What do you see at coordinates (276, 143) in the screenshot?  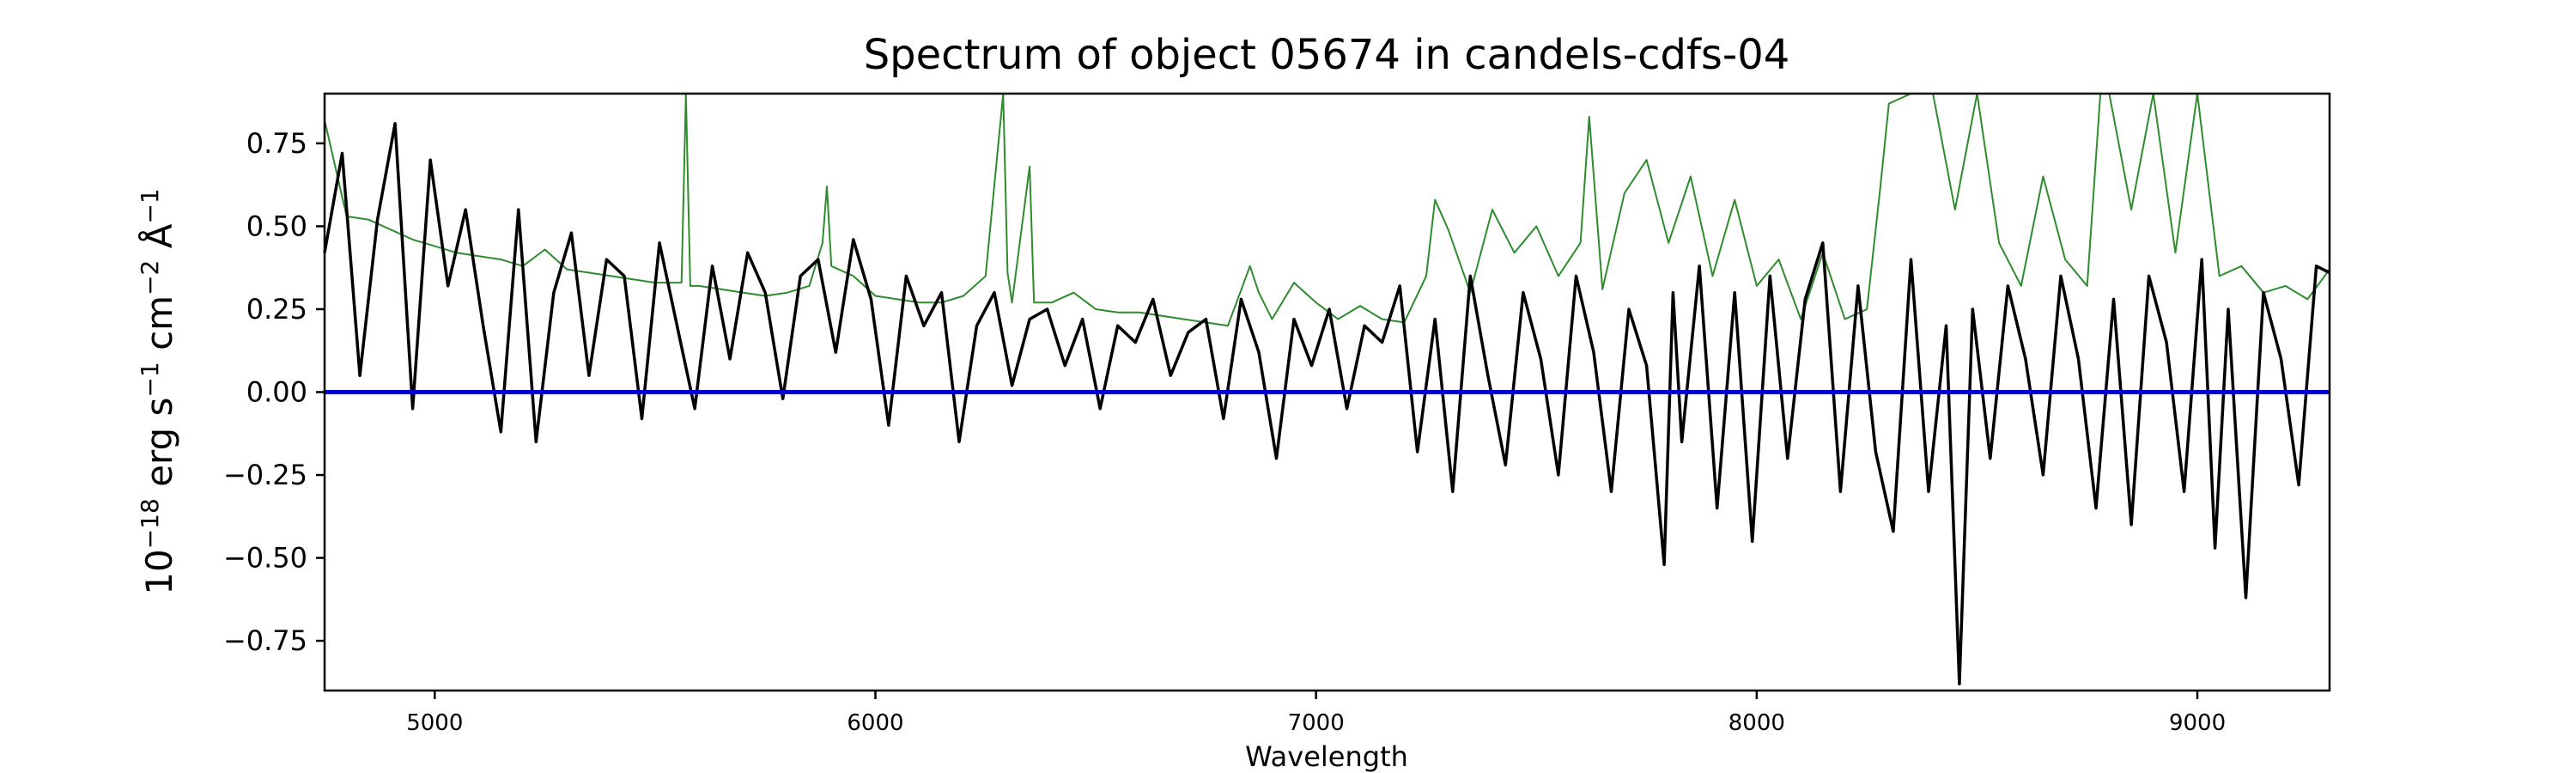 I see `y-tick-label: 0.75` at bounding box center [276, 143].